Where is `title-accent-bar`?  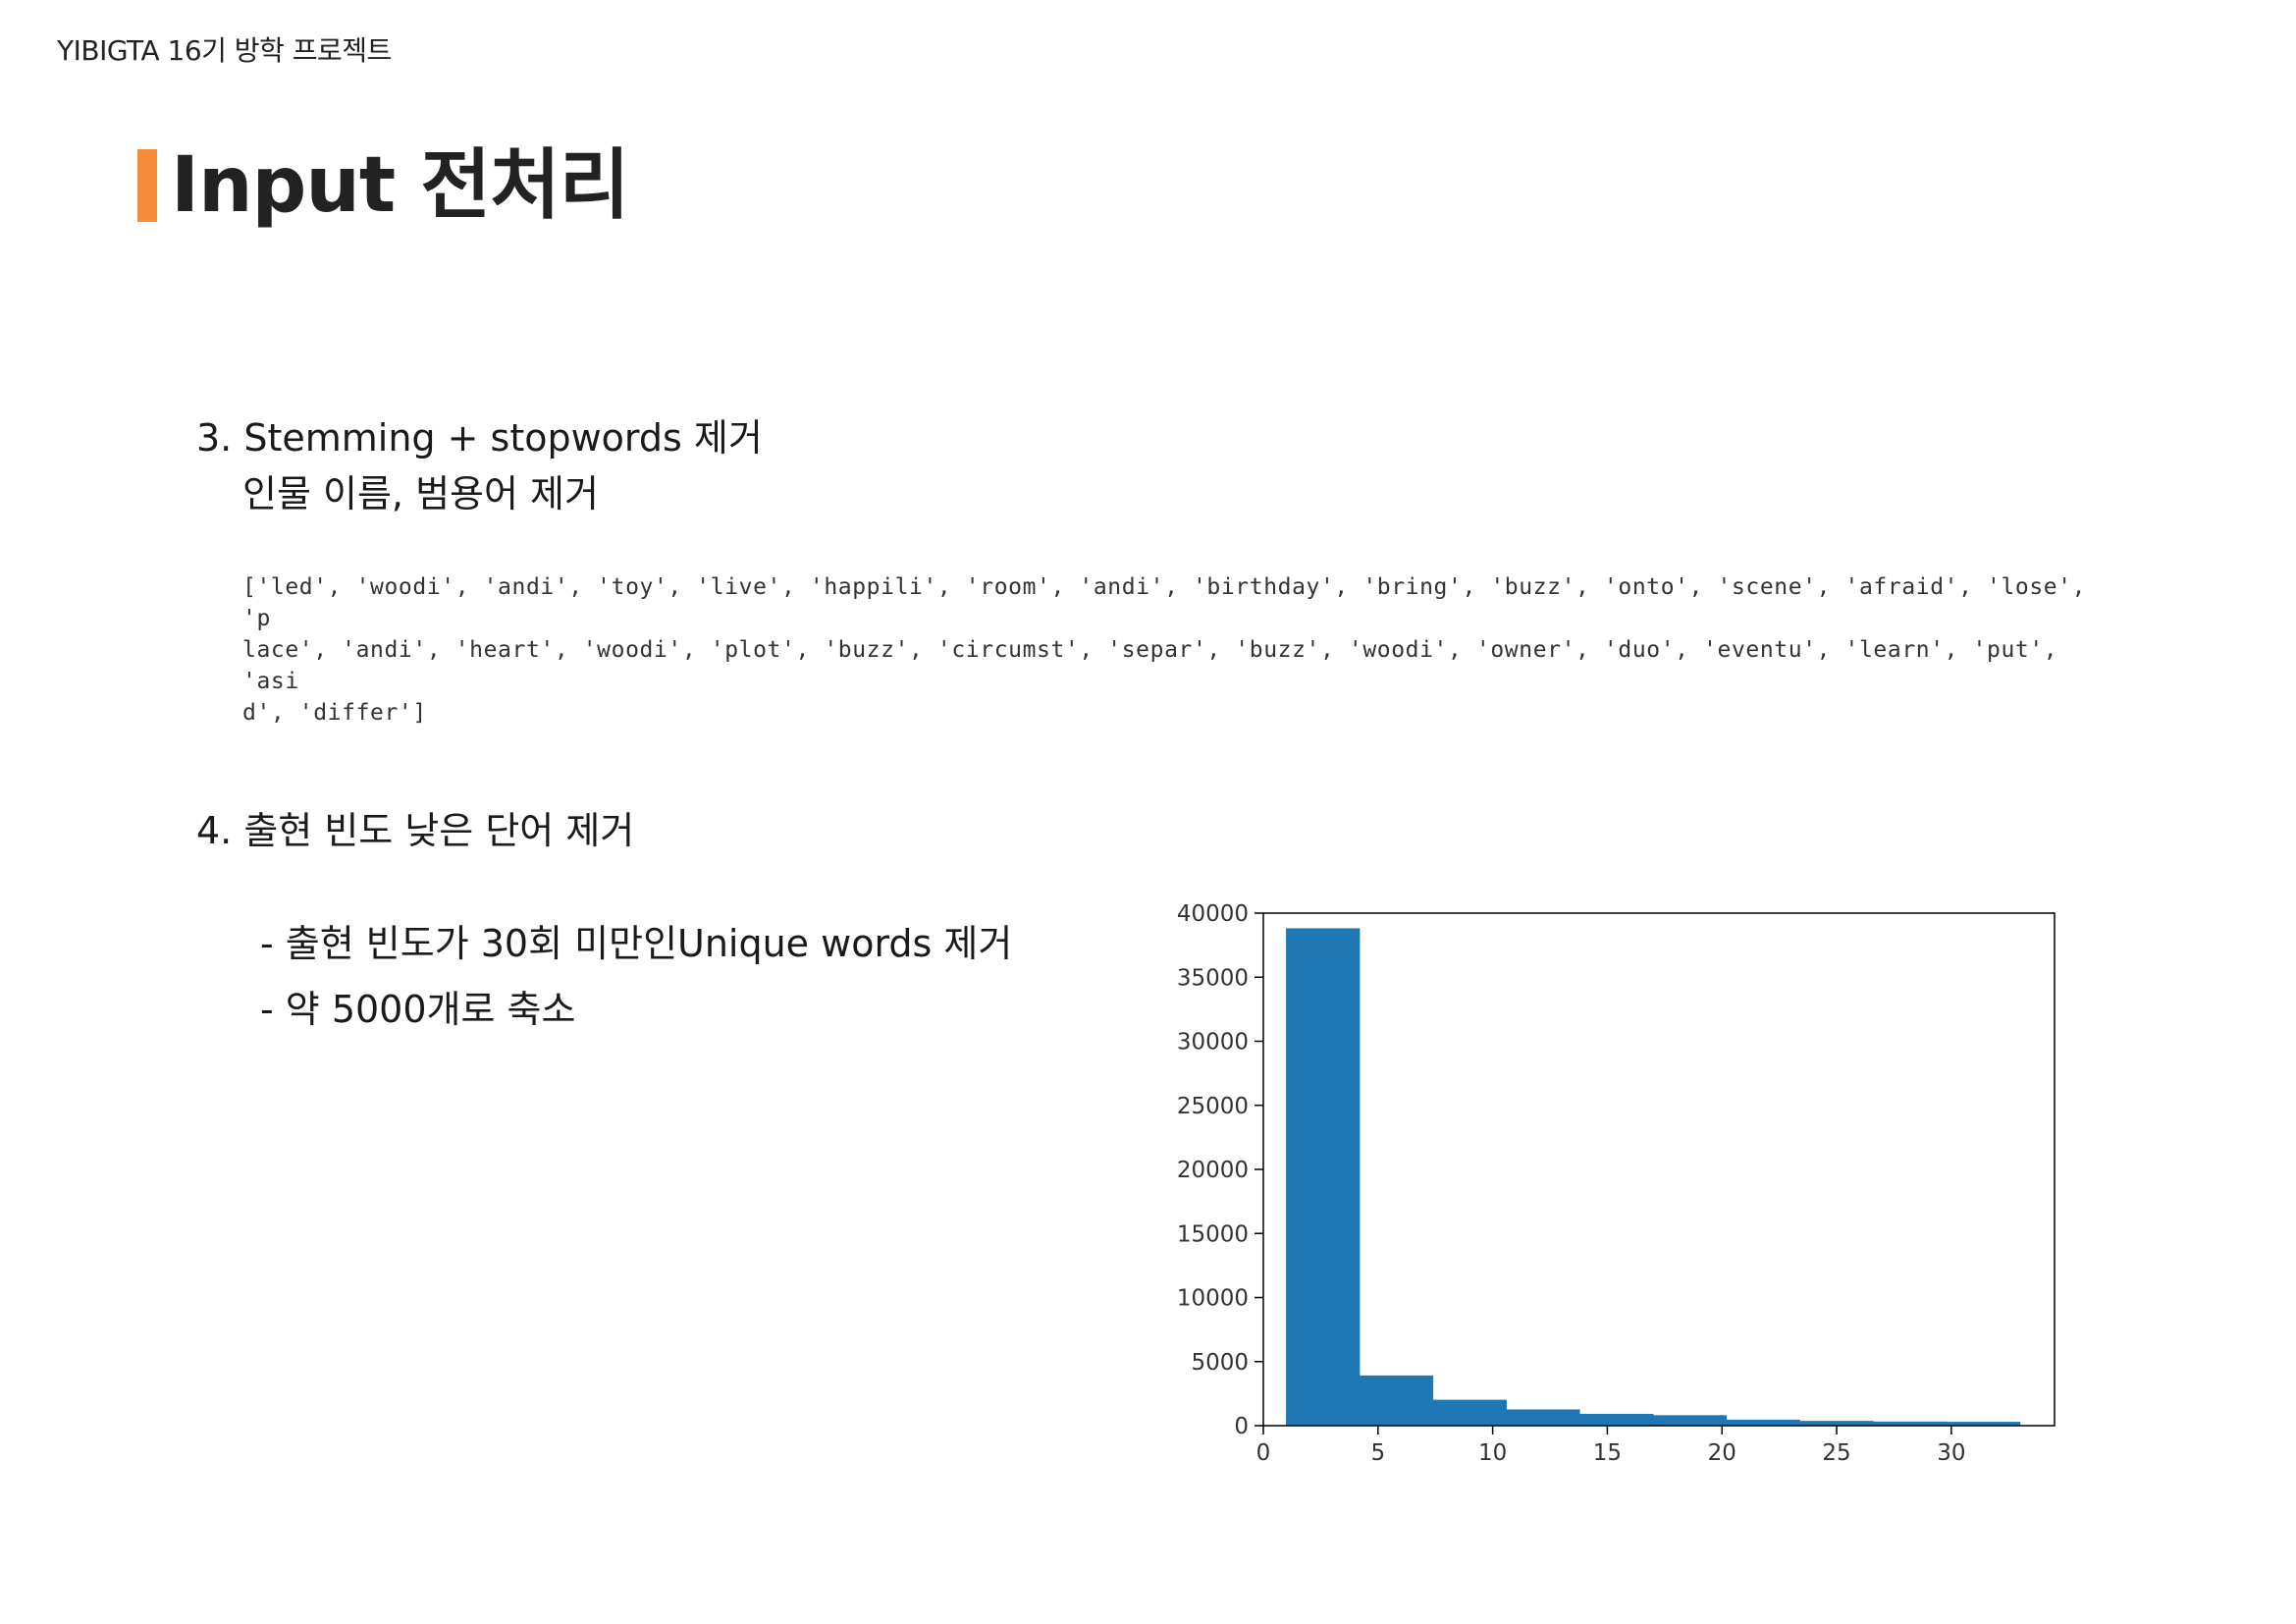 title-accent-bar is located at coordinates (147, 185).